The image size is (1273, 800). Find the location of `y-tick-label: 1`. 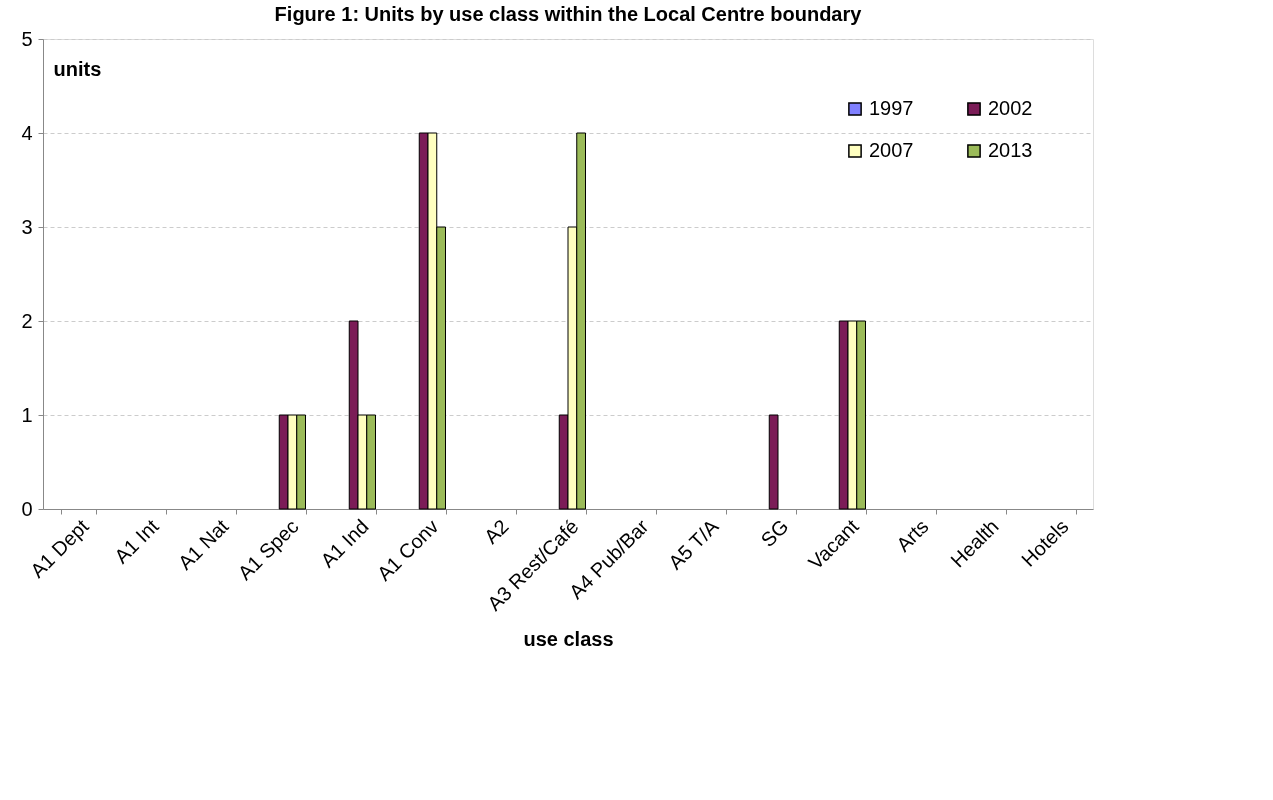

y-tick-label: 1 is located at coordinates (27, 414).